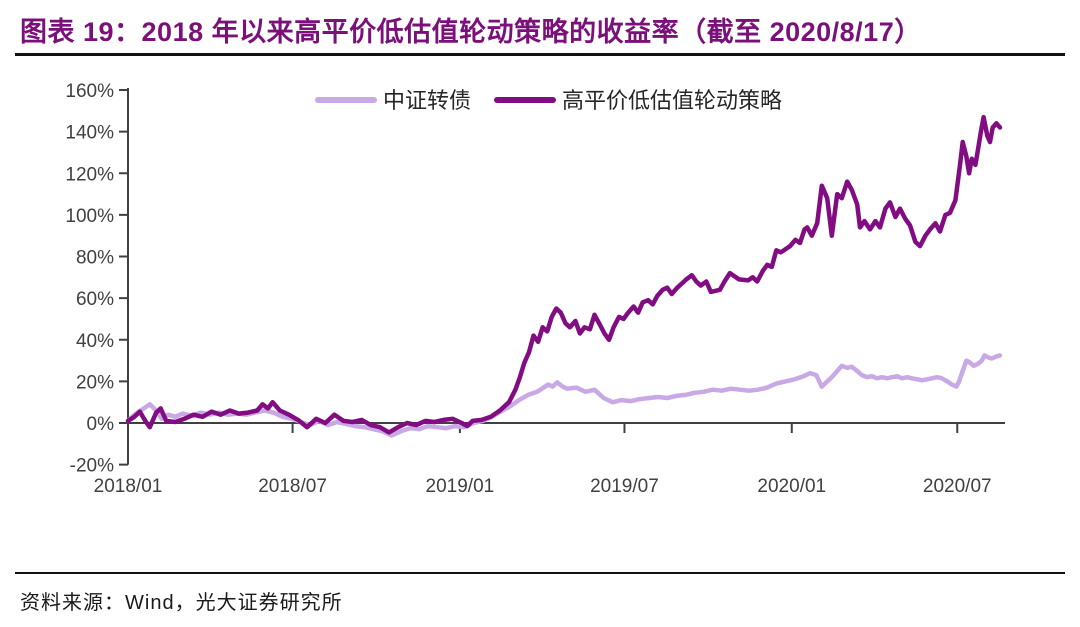  What do you see at coordinates (89, 174) in the screenshot?
I see `y-tick-label: 120%` at bounding box center [89, 174].